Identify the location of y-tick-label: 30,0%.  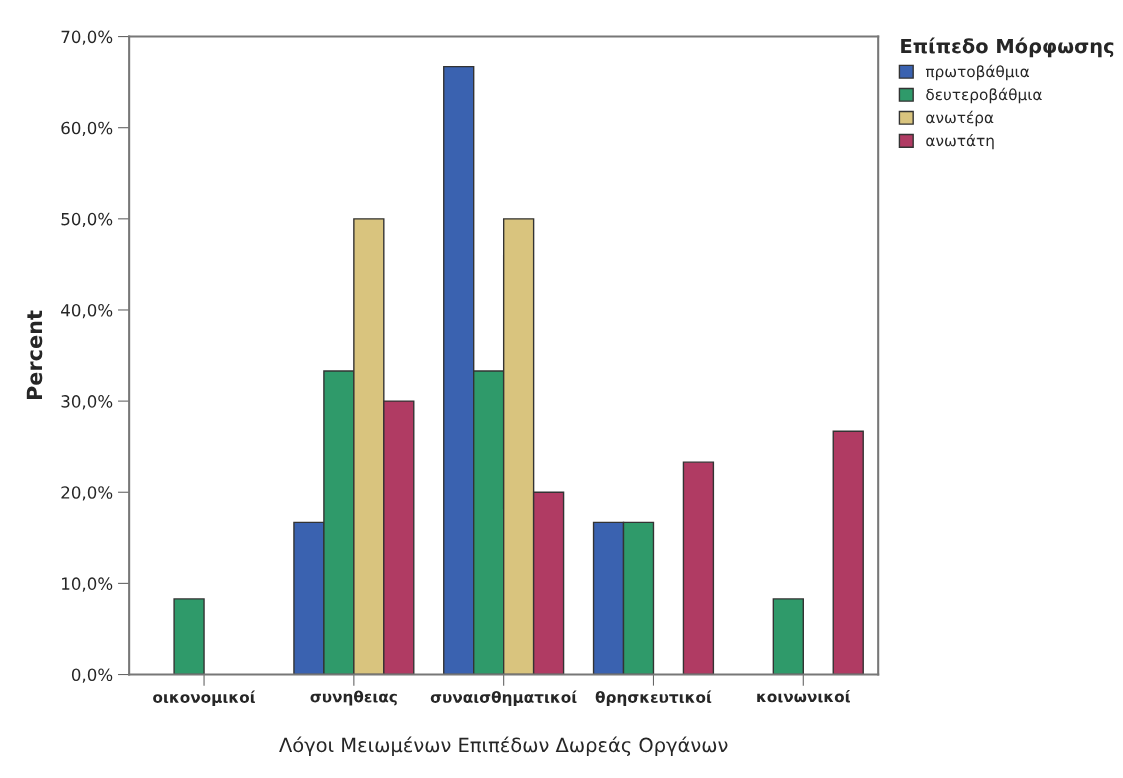
(87, 402).